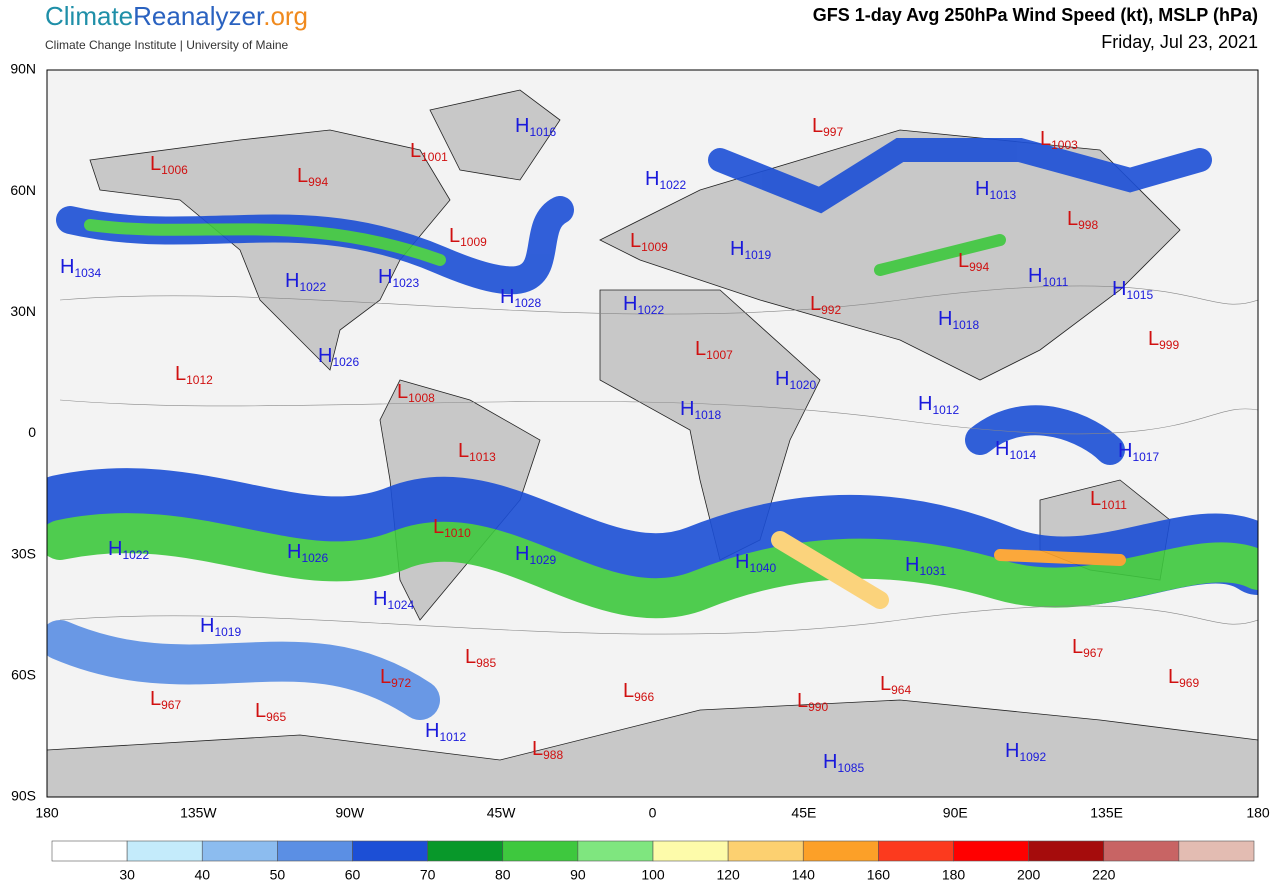 This screenshot has width=1280, height=894. I want to click on pressure-center: L990, so click(812, 702).